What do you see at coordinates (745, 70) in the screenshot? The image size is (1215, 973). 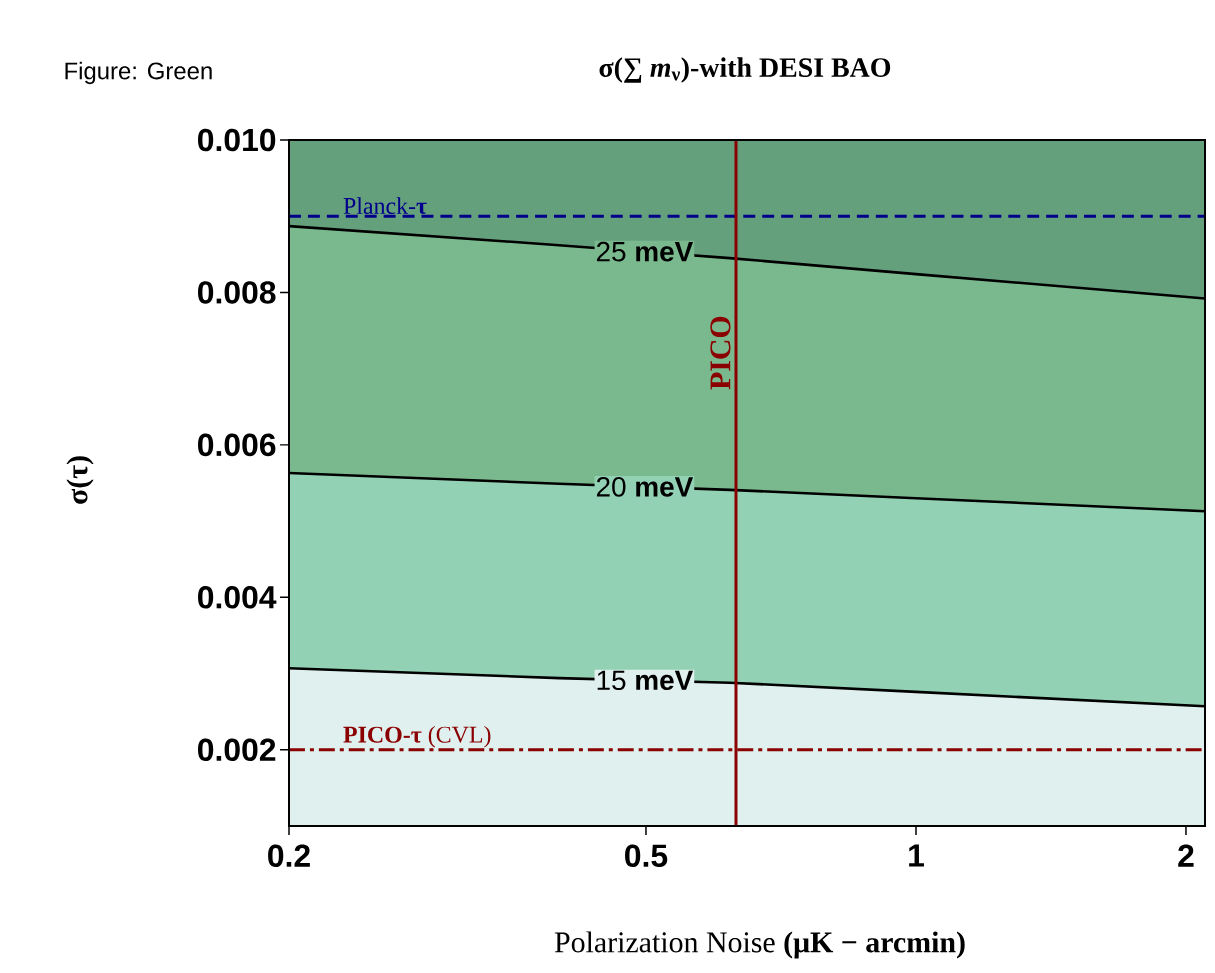 I see `chart-title: σ(∑ m$_{ν}$)-with DESI BAO` at bounding box center [745, 70].